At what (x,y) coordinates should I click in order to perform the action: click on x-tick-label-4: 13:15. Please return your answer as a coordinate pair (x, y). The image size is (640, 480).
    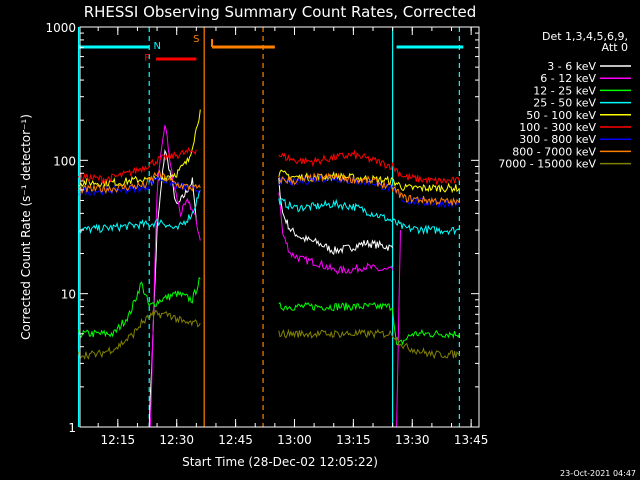
    Looking at the image, I should click on (353, 440).